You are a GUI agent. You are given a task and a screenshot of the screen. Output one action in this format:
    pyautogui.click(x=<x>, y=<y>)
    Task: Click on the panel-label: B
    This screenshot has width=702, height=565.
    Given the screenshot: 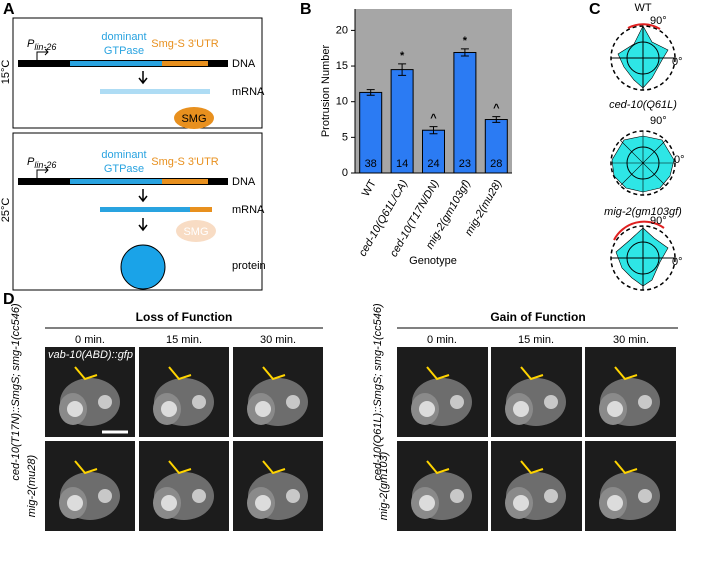 What is the action you would take?
    pyautogui.click(x=306, y=9)
    